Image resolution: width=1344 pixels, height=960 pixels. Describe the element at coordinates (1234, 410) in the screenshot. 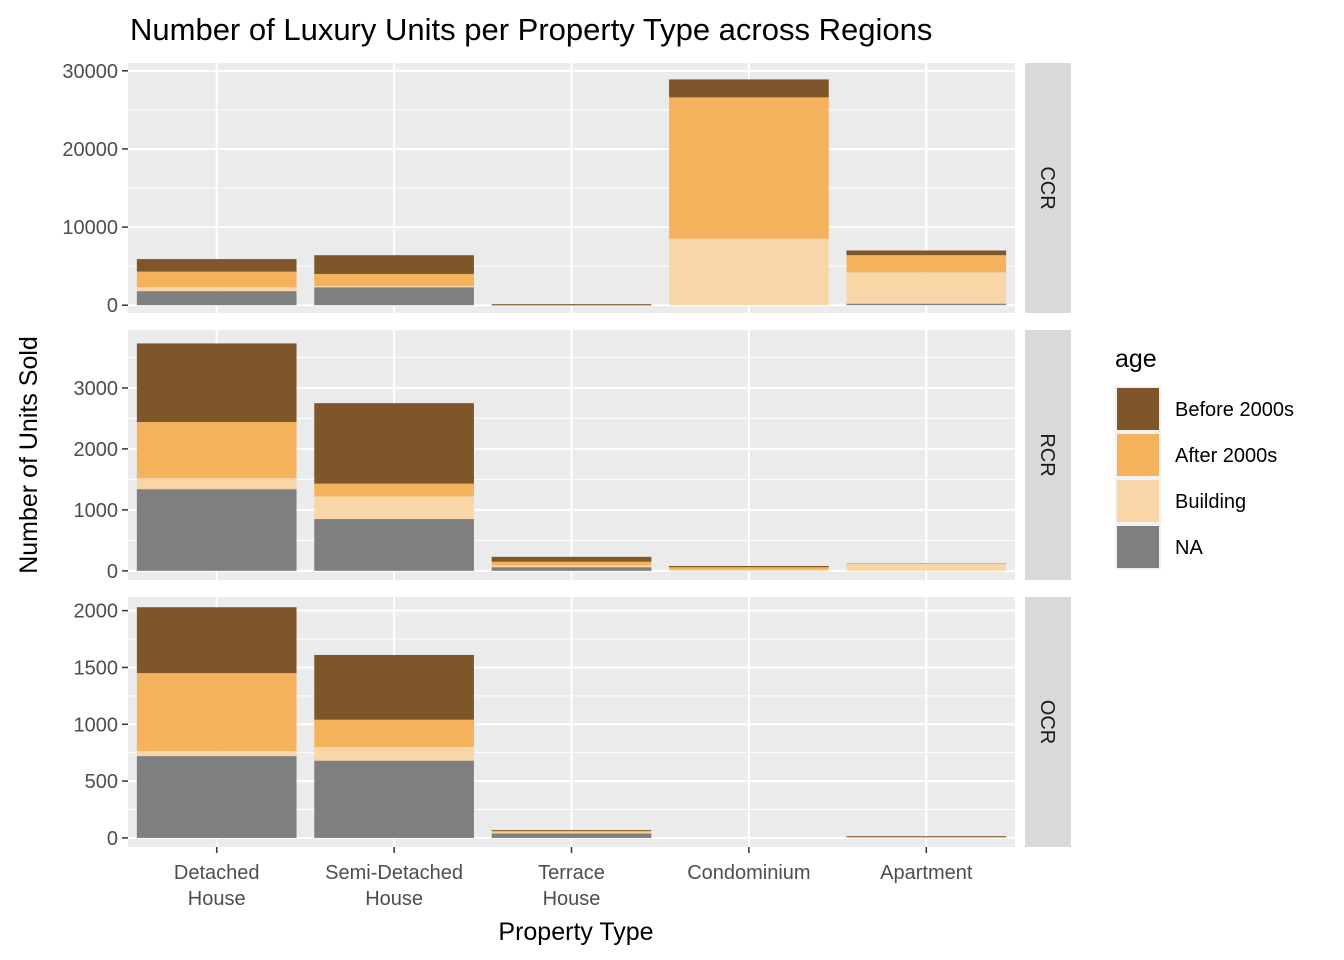

I see `legend-label-before-2000s: Before 2000s` at that location.